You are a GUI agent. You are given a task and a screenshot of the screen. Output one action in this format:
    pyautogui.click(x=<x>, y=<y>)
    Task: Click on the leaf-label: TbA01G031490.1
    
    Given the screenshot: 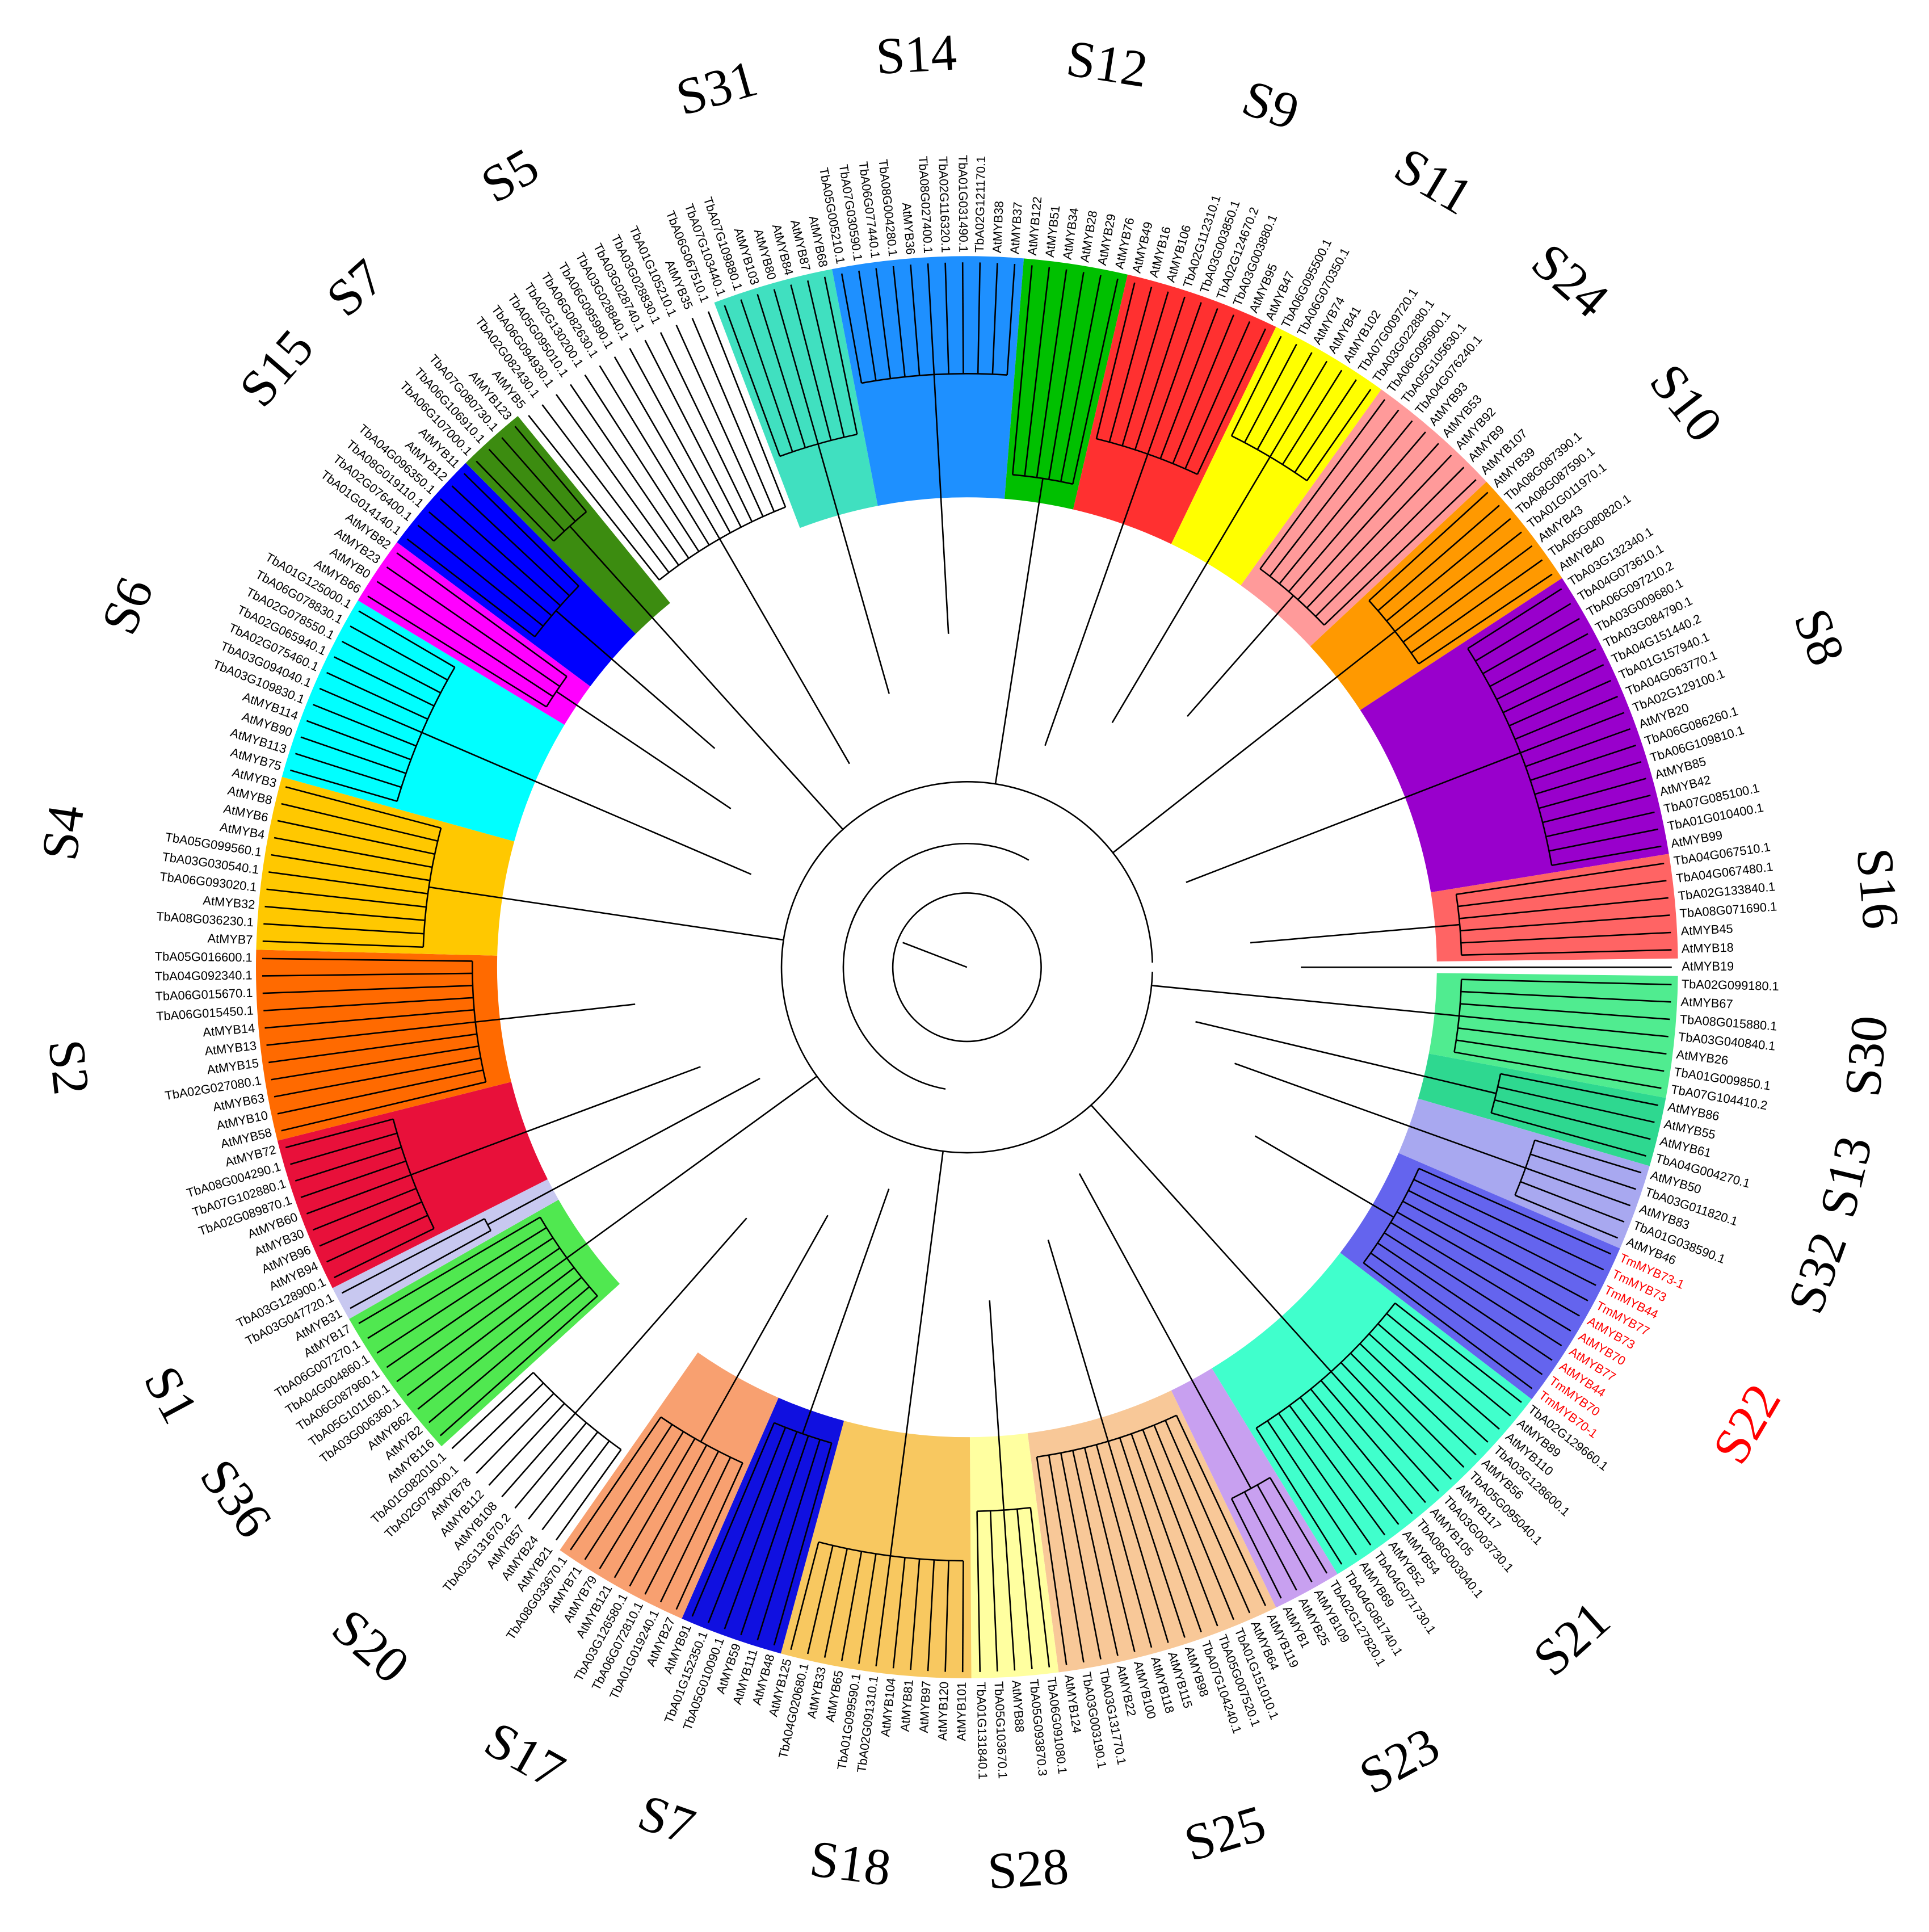 What is the action you would take?
    pyautogui.click(x=963, y=204)
    